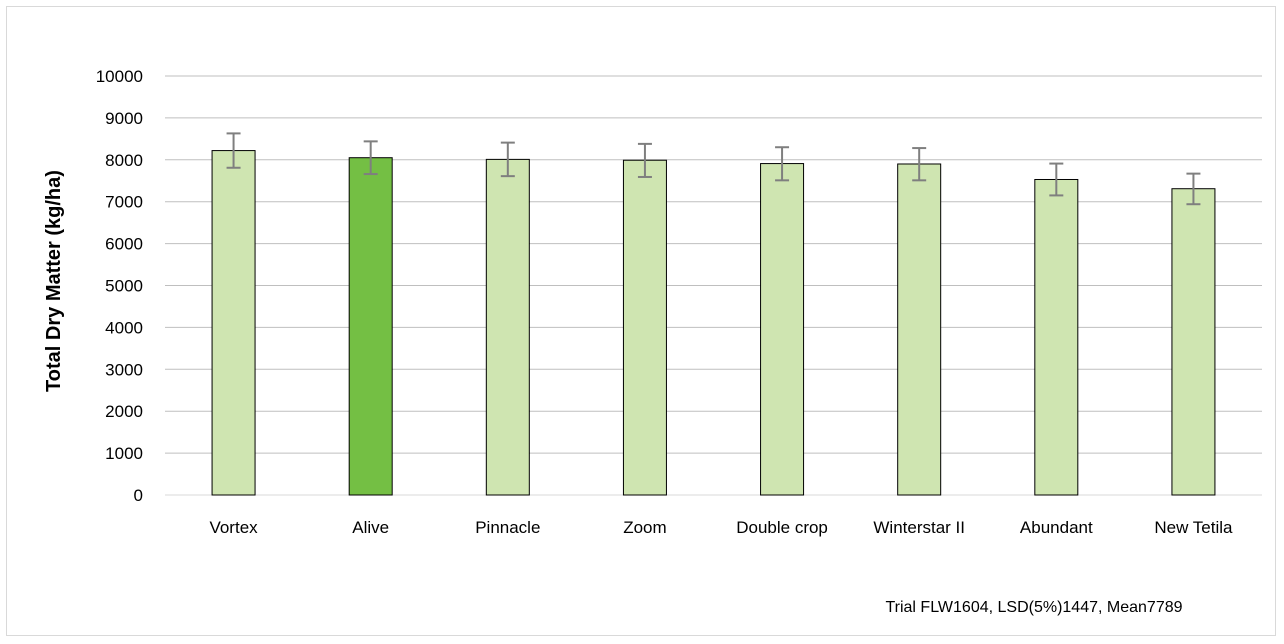 The height and width of the screenshot is (644, 1284). Describe the element at coordinates (124, 118) in the screenshot. I see `y-tick-label: 9000` at that location.